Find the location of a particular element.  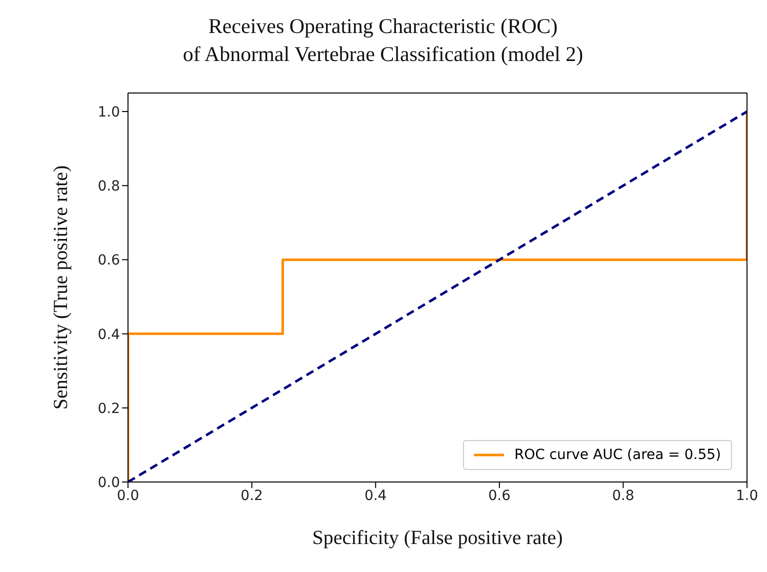

y-tick-label: 0.8 is located at coordinates (109, 186).